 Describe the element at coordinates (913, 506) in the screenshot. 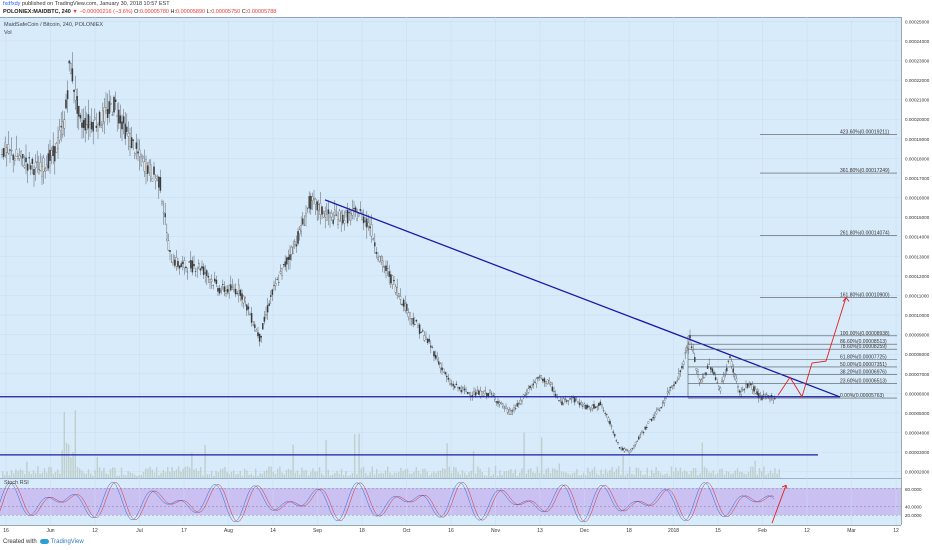

I see `stoch-level-label-1: 40.0000` at that location.